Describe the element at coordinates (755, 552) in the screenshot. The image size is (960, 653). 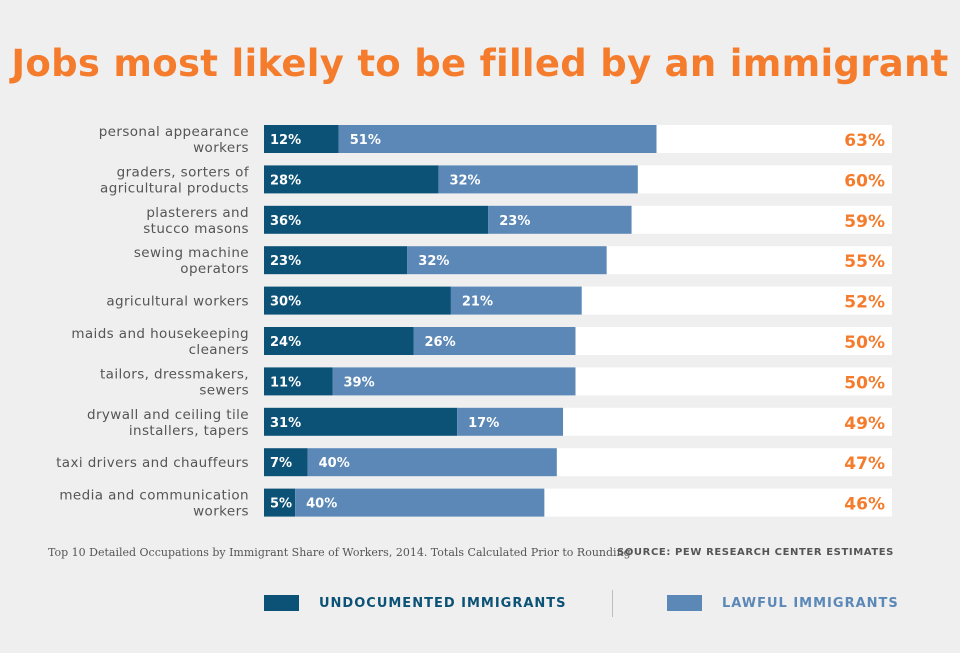
I see `source-note: SOURCE: PEW RESEARCH CENTER ESTIMATES` at that location.